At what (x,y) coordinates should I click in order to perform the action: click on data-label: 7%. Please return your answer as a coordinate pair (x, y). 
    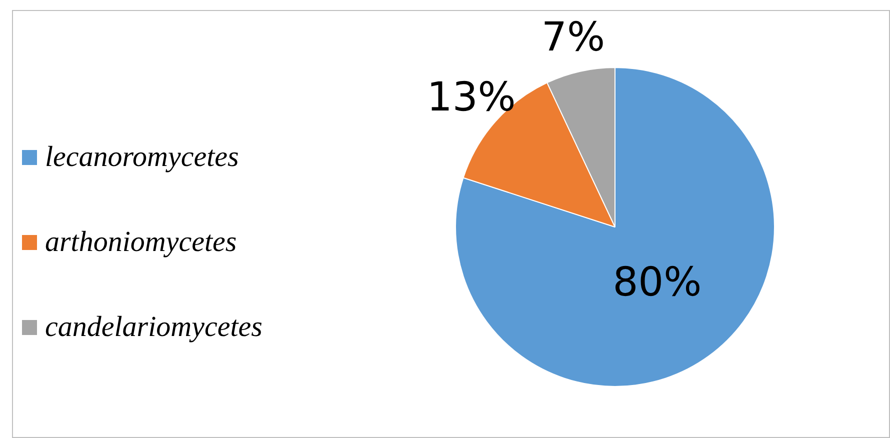
    Looking at the image, I should click on (573, 37).